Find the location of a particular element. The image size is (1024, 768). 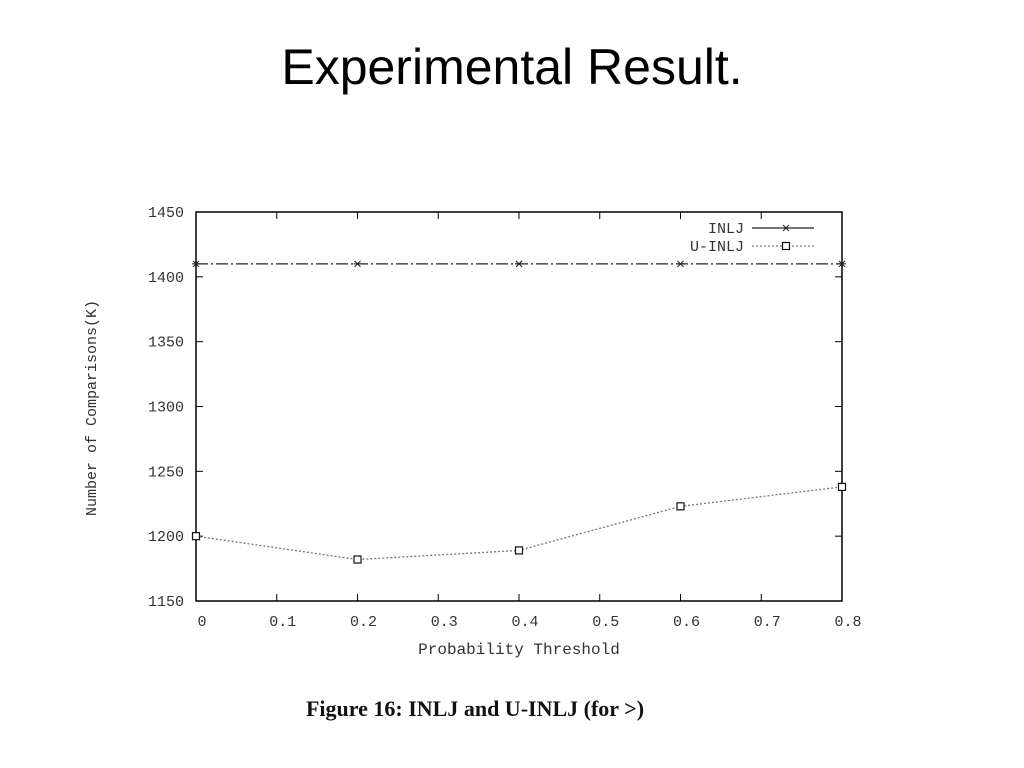

x-tick-label: 0.8 is located at coordinates (847, 622).